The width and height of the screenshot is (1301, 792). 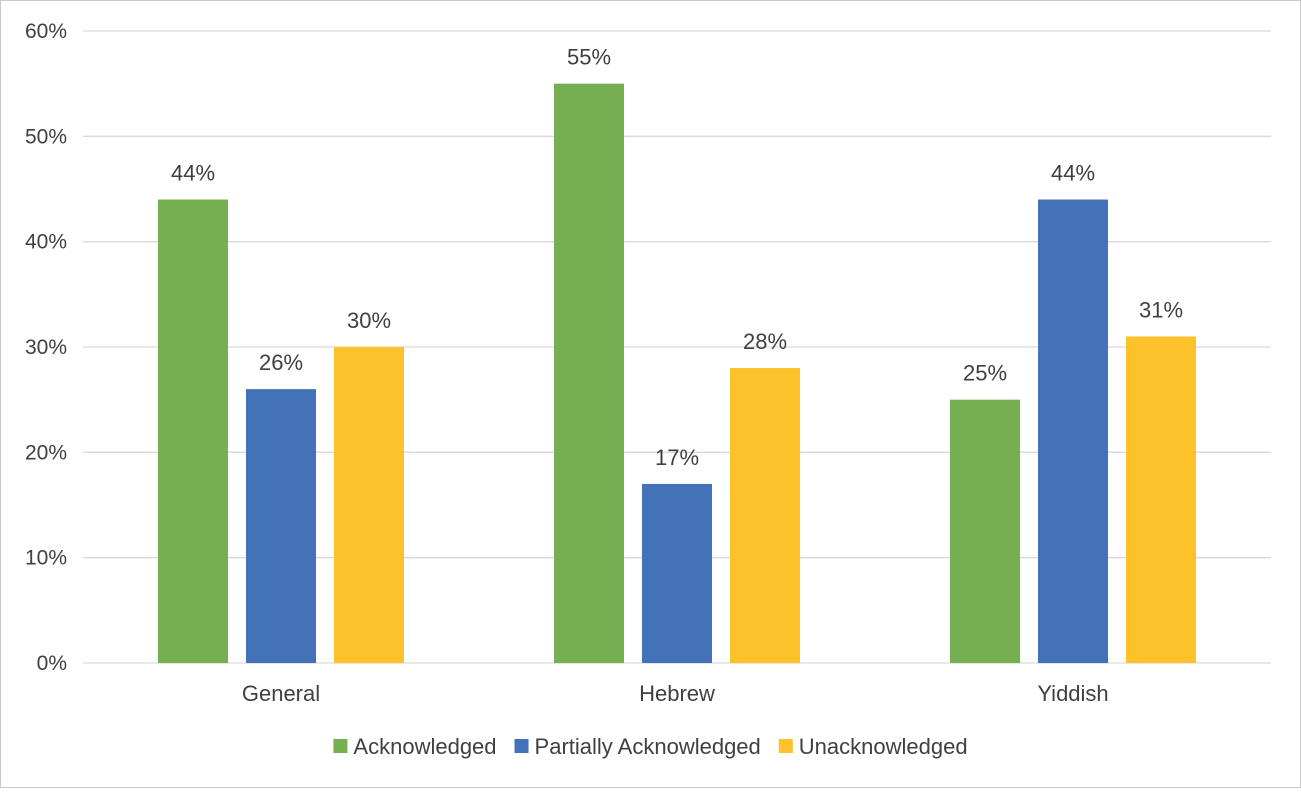 I want to click on x-category-label: General, so click(x=281, y=693).